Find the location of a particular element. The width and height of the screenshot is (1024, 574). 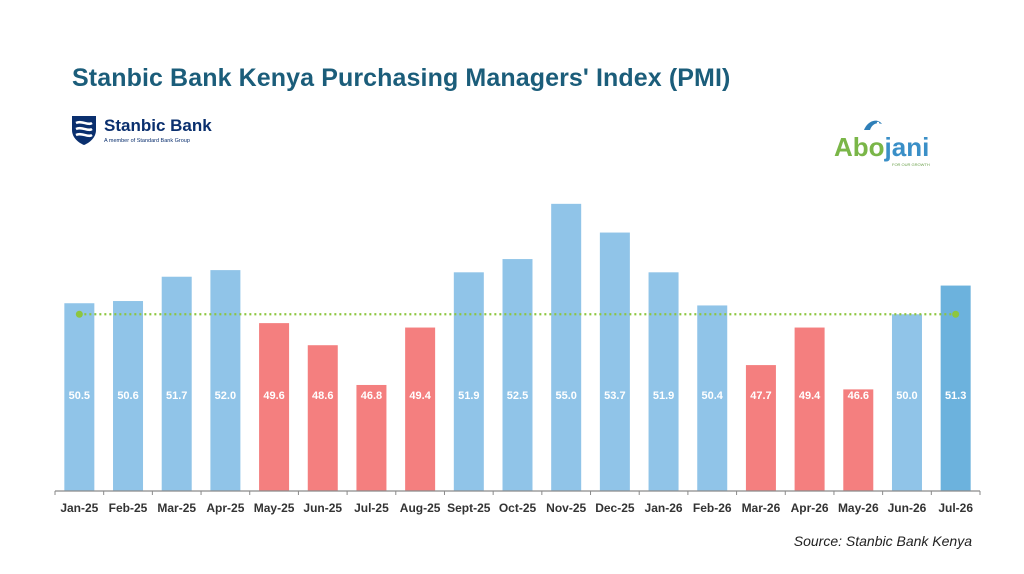

bar-value-label: 46.8 is located at coordinates (371, 396).